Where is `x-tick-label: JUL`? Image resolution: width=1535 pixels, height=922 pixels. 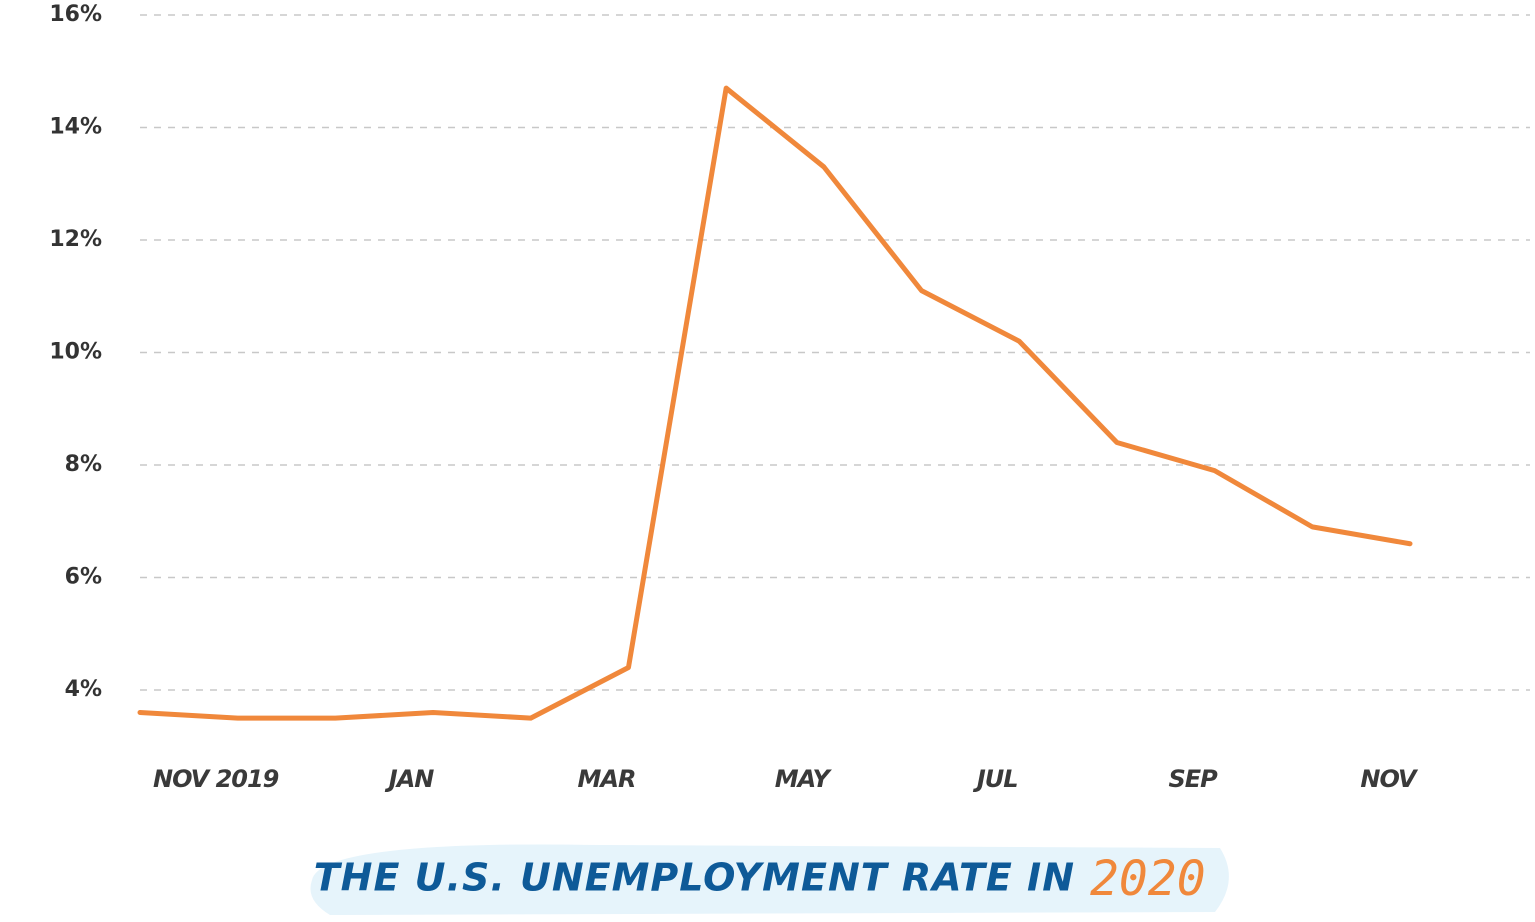 x-tick-label: JUL is located at coordinates (995, 779).